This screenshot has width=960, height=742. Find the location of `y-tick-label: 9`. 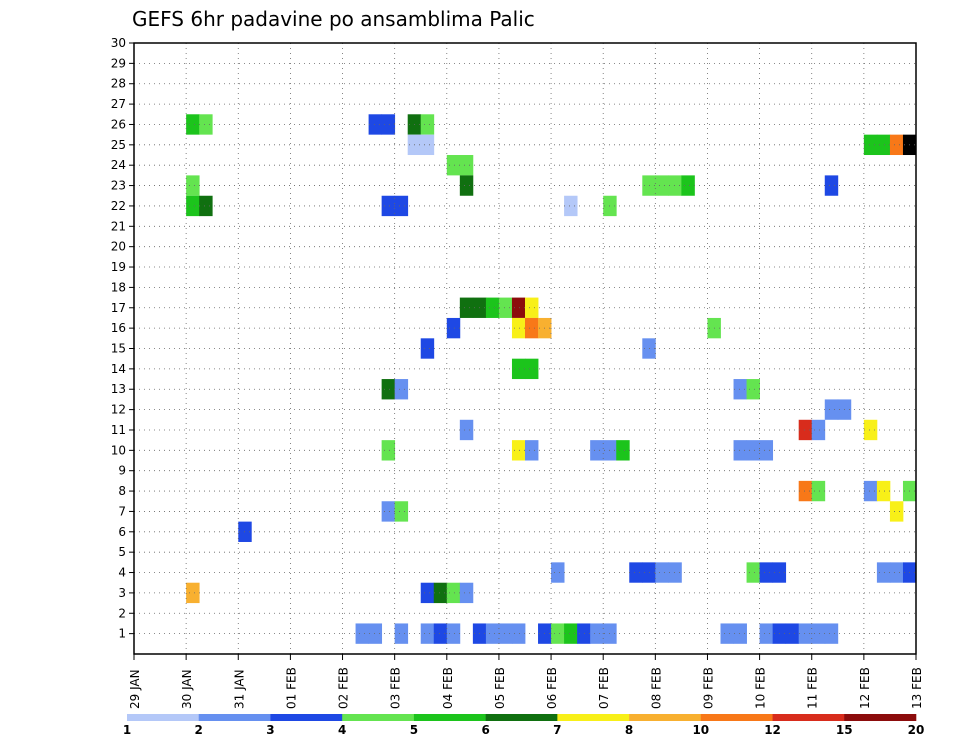

y-tick-label: 9 is located at coordinates (122, 471).